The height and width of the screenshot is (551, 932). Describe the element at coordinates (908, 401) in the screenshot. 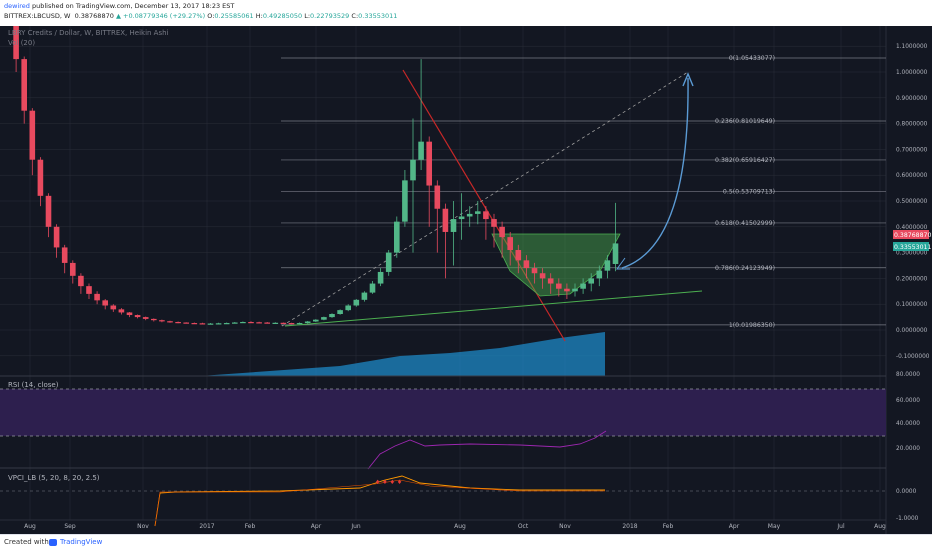

I see `rsi-tick-label: 60.0000` at that location.